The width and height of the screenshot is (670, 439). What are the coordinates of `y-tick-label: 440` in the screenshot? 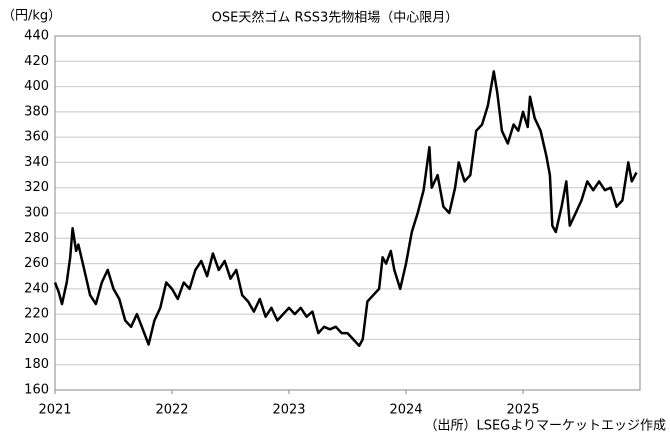 It's located at (36, 36).